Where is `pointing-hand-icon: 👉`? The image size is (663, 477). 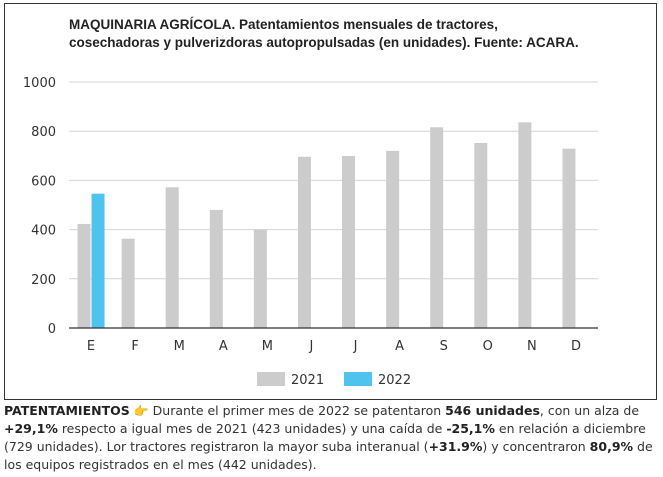 pointing-hand-icon: 👉 is located at coordinates (141, 411).